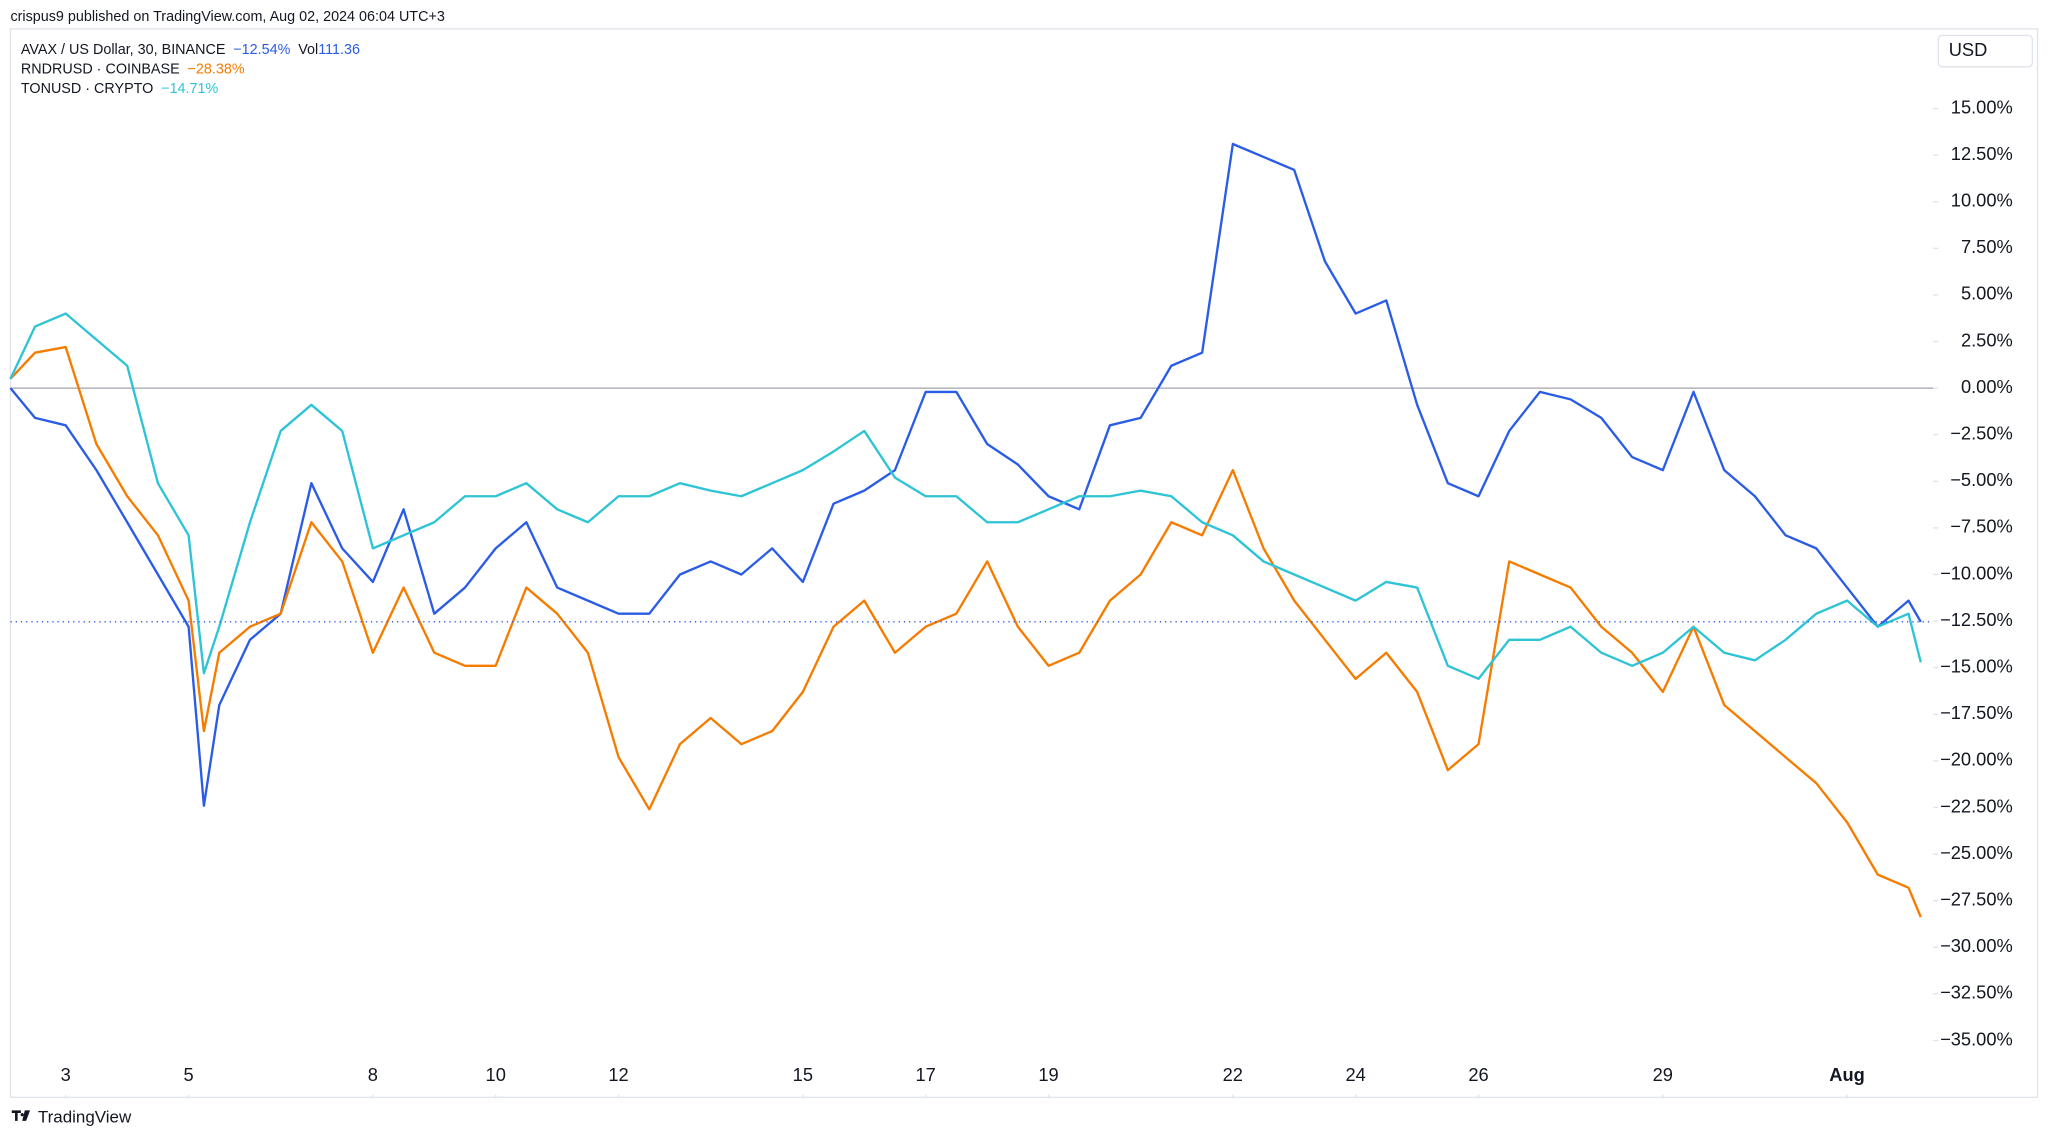 The height and width of the screenshot is (1138, 2048). Describe the element at coordinates (1987, 339) in the screenshot. I see `y-tick-label: 2.50%` at that location.